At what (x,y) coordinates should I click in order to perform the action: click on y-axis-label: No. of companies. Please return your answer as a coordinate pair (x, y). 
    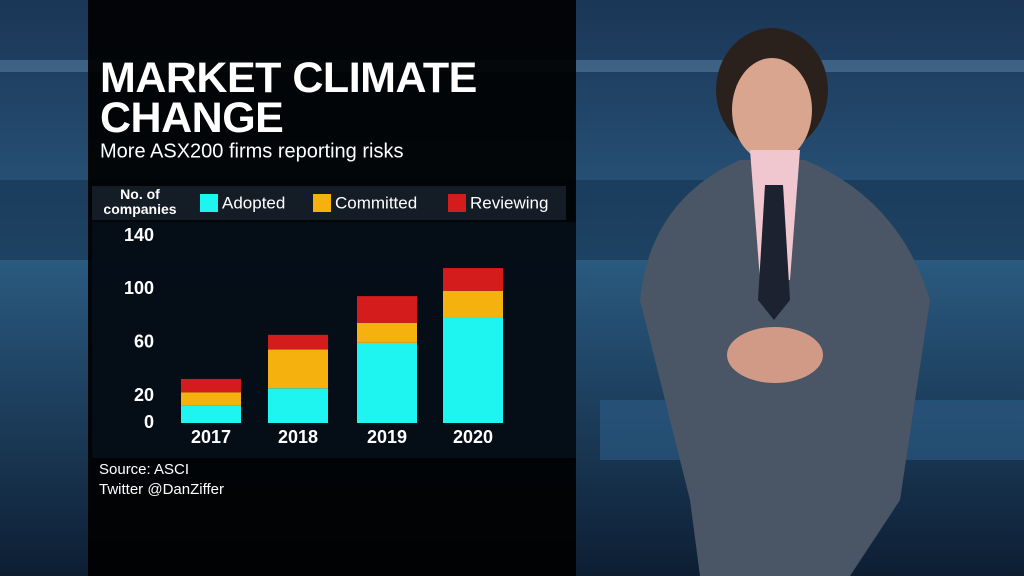
    Looking at the image, I should click on (140, 201).